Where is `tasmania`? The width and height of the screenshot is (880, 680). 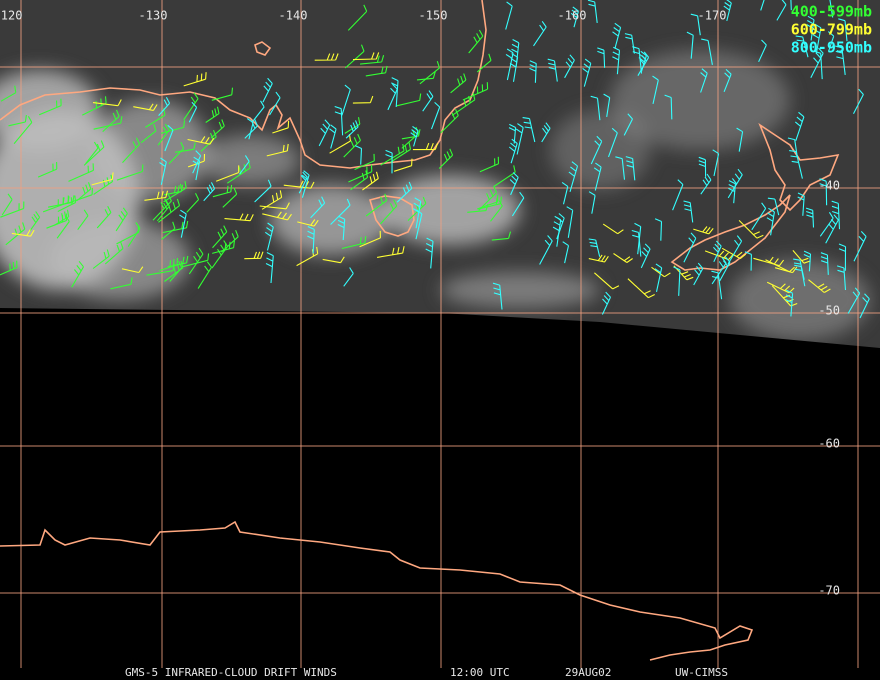
tasmania is located at coordinates (391, 216).